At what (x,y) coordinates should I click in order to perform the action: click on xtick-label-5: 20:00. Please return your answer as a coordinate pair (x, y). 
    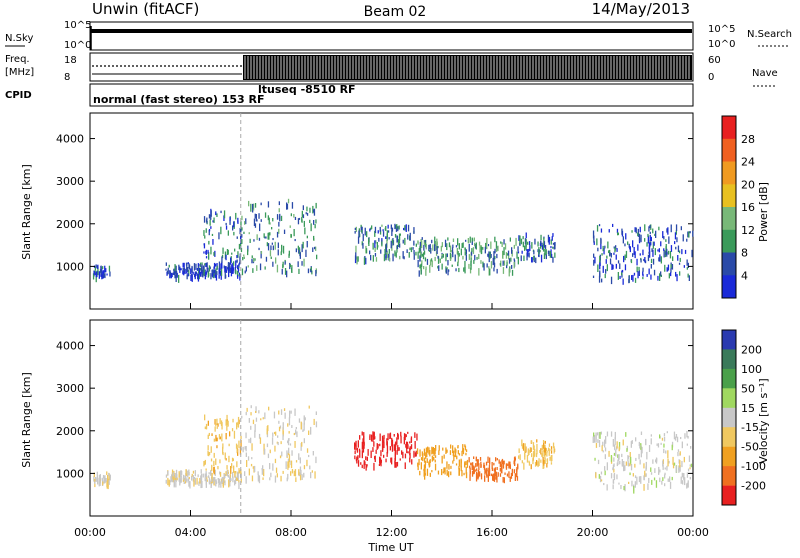
    Looking at the image, I should click on (593, 532).